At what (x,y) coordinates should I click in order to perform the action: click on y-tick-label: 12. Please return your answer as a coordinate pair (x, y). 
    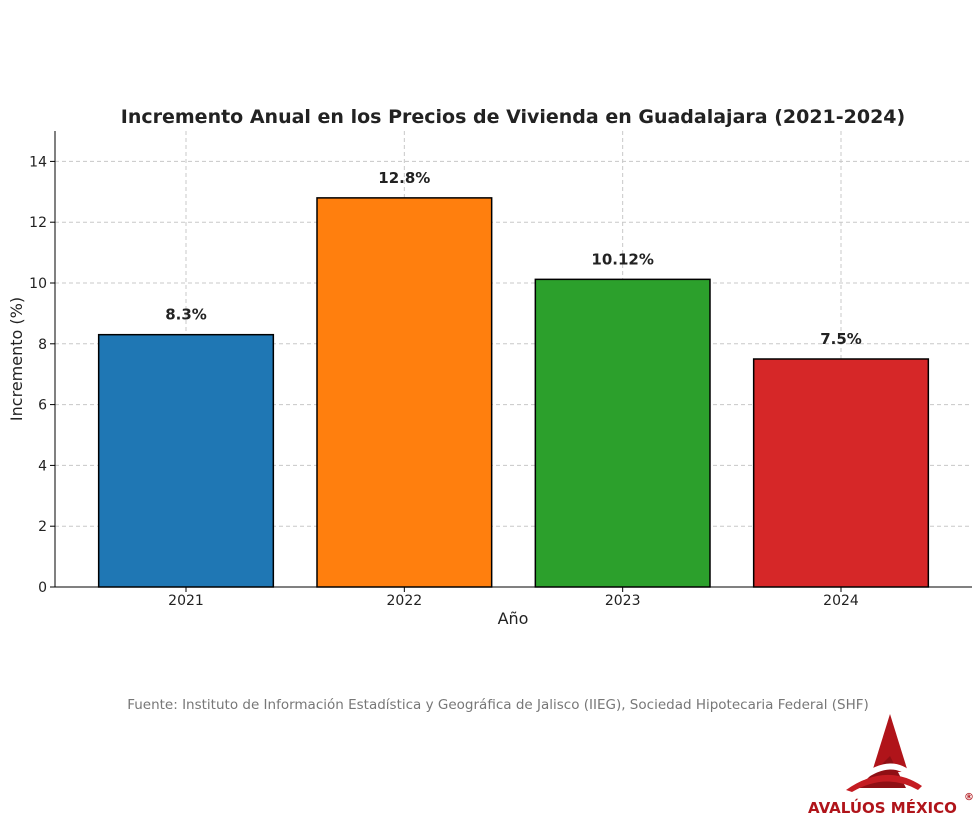
    Looking at the image, I should click on (38, 223).